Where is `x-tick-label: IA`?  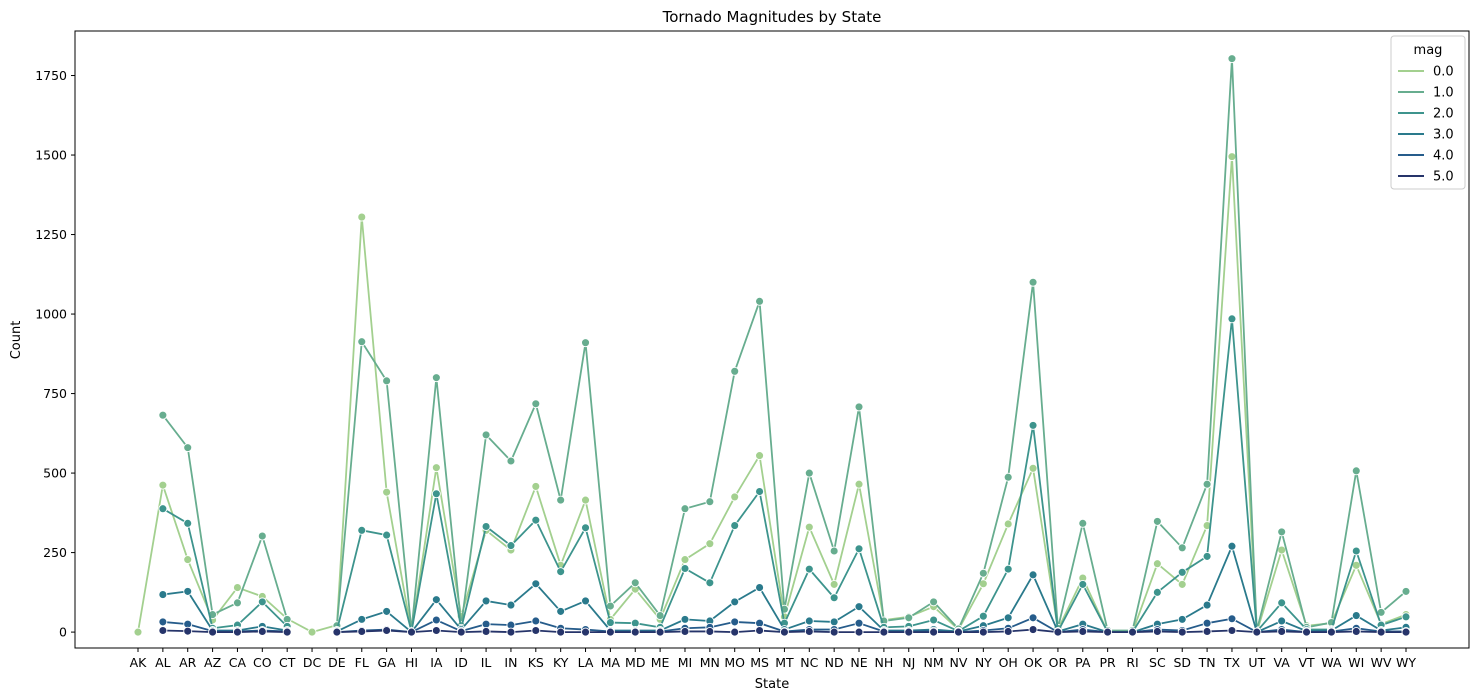
x-tick-label: IA is located at coordinates (436, 662).